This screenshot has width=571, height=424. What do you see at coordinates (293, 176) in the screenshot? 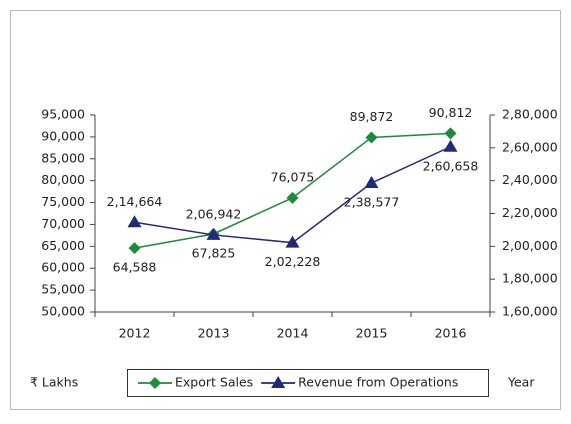
I see `data-label: 76,075` at bounding box center [293, 176].